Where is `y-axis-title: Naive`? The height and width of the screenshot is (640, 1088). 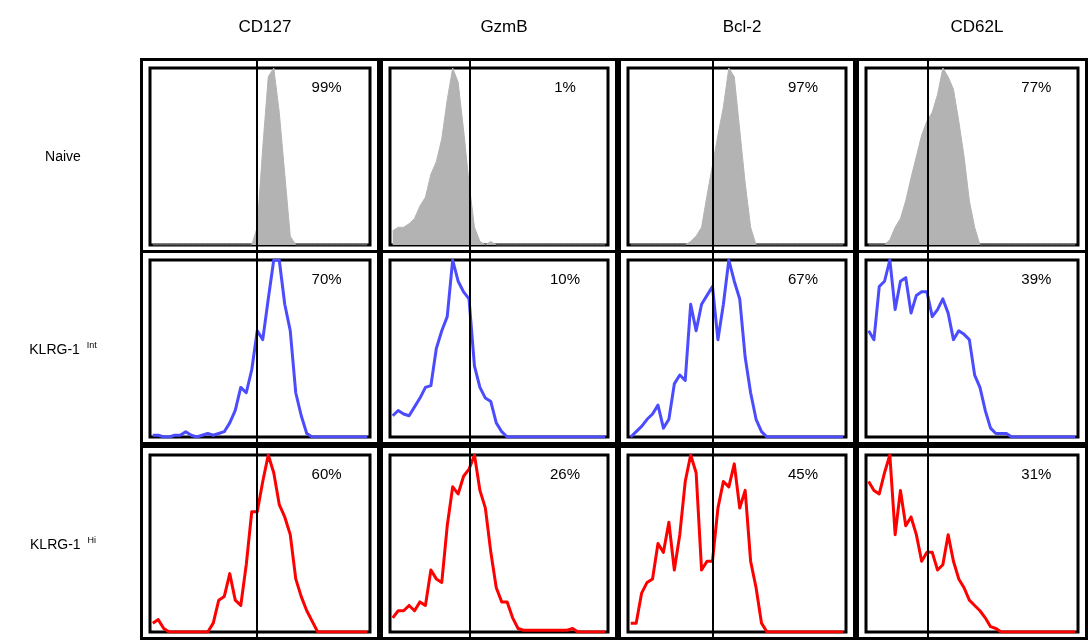 y-axis-title: Naive is located at coordinates (63, 155).